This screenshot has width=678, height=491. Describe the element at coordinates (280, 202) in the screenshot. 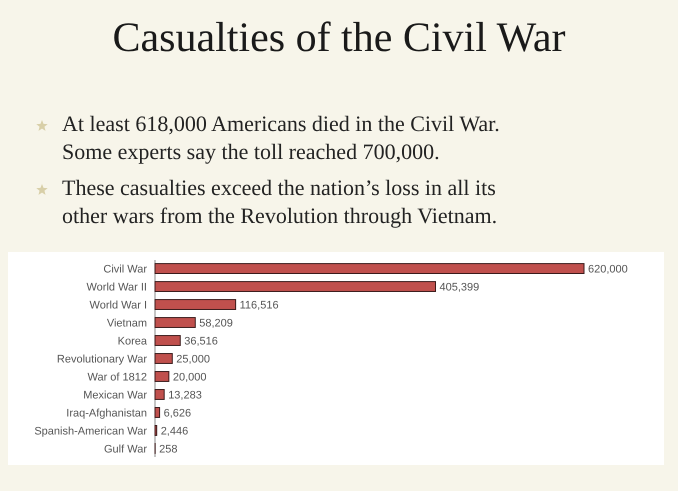

I see `text: These casualties exceed the nation’s loss in all its other wars from the Revolution through Vietnam.` at that location.